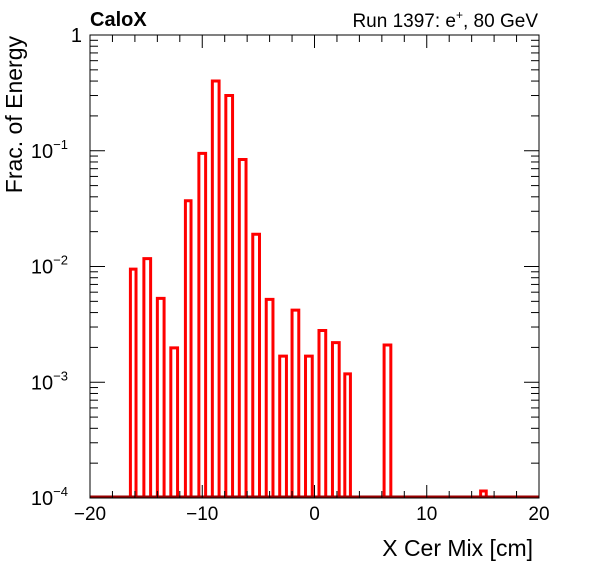  Describe the element at coordinates (49, 381) in the screenshot. I see `y-tick-label-3: 10⁻³` at that location.